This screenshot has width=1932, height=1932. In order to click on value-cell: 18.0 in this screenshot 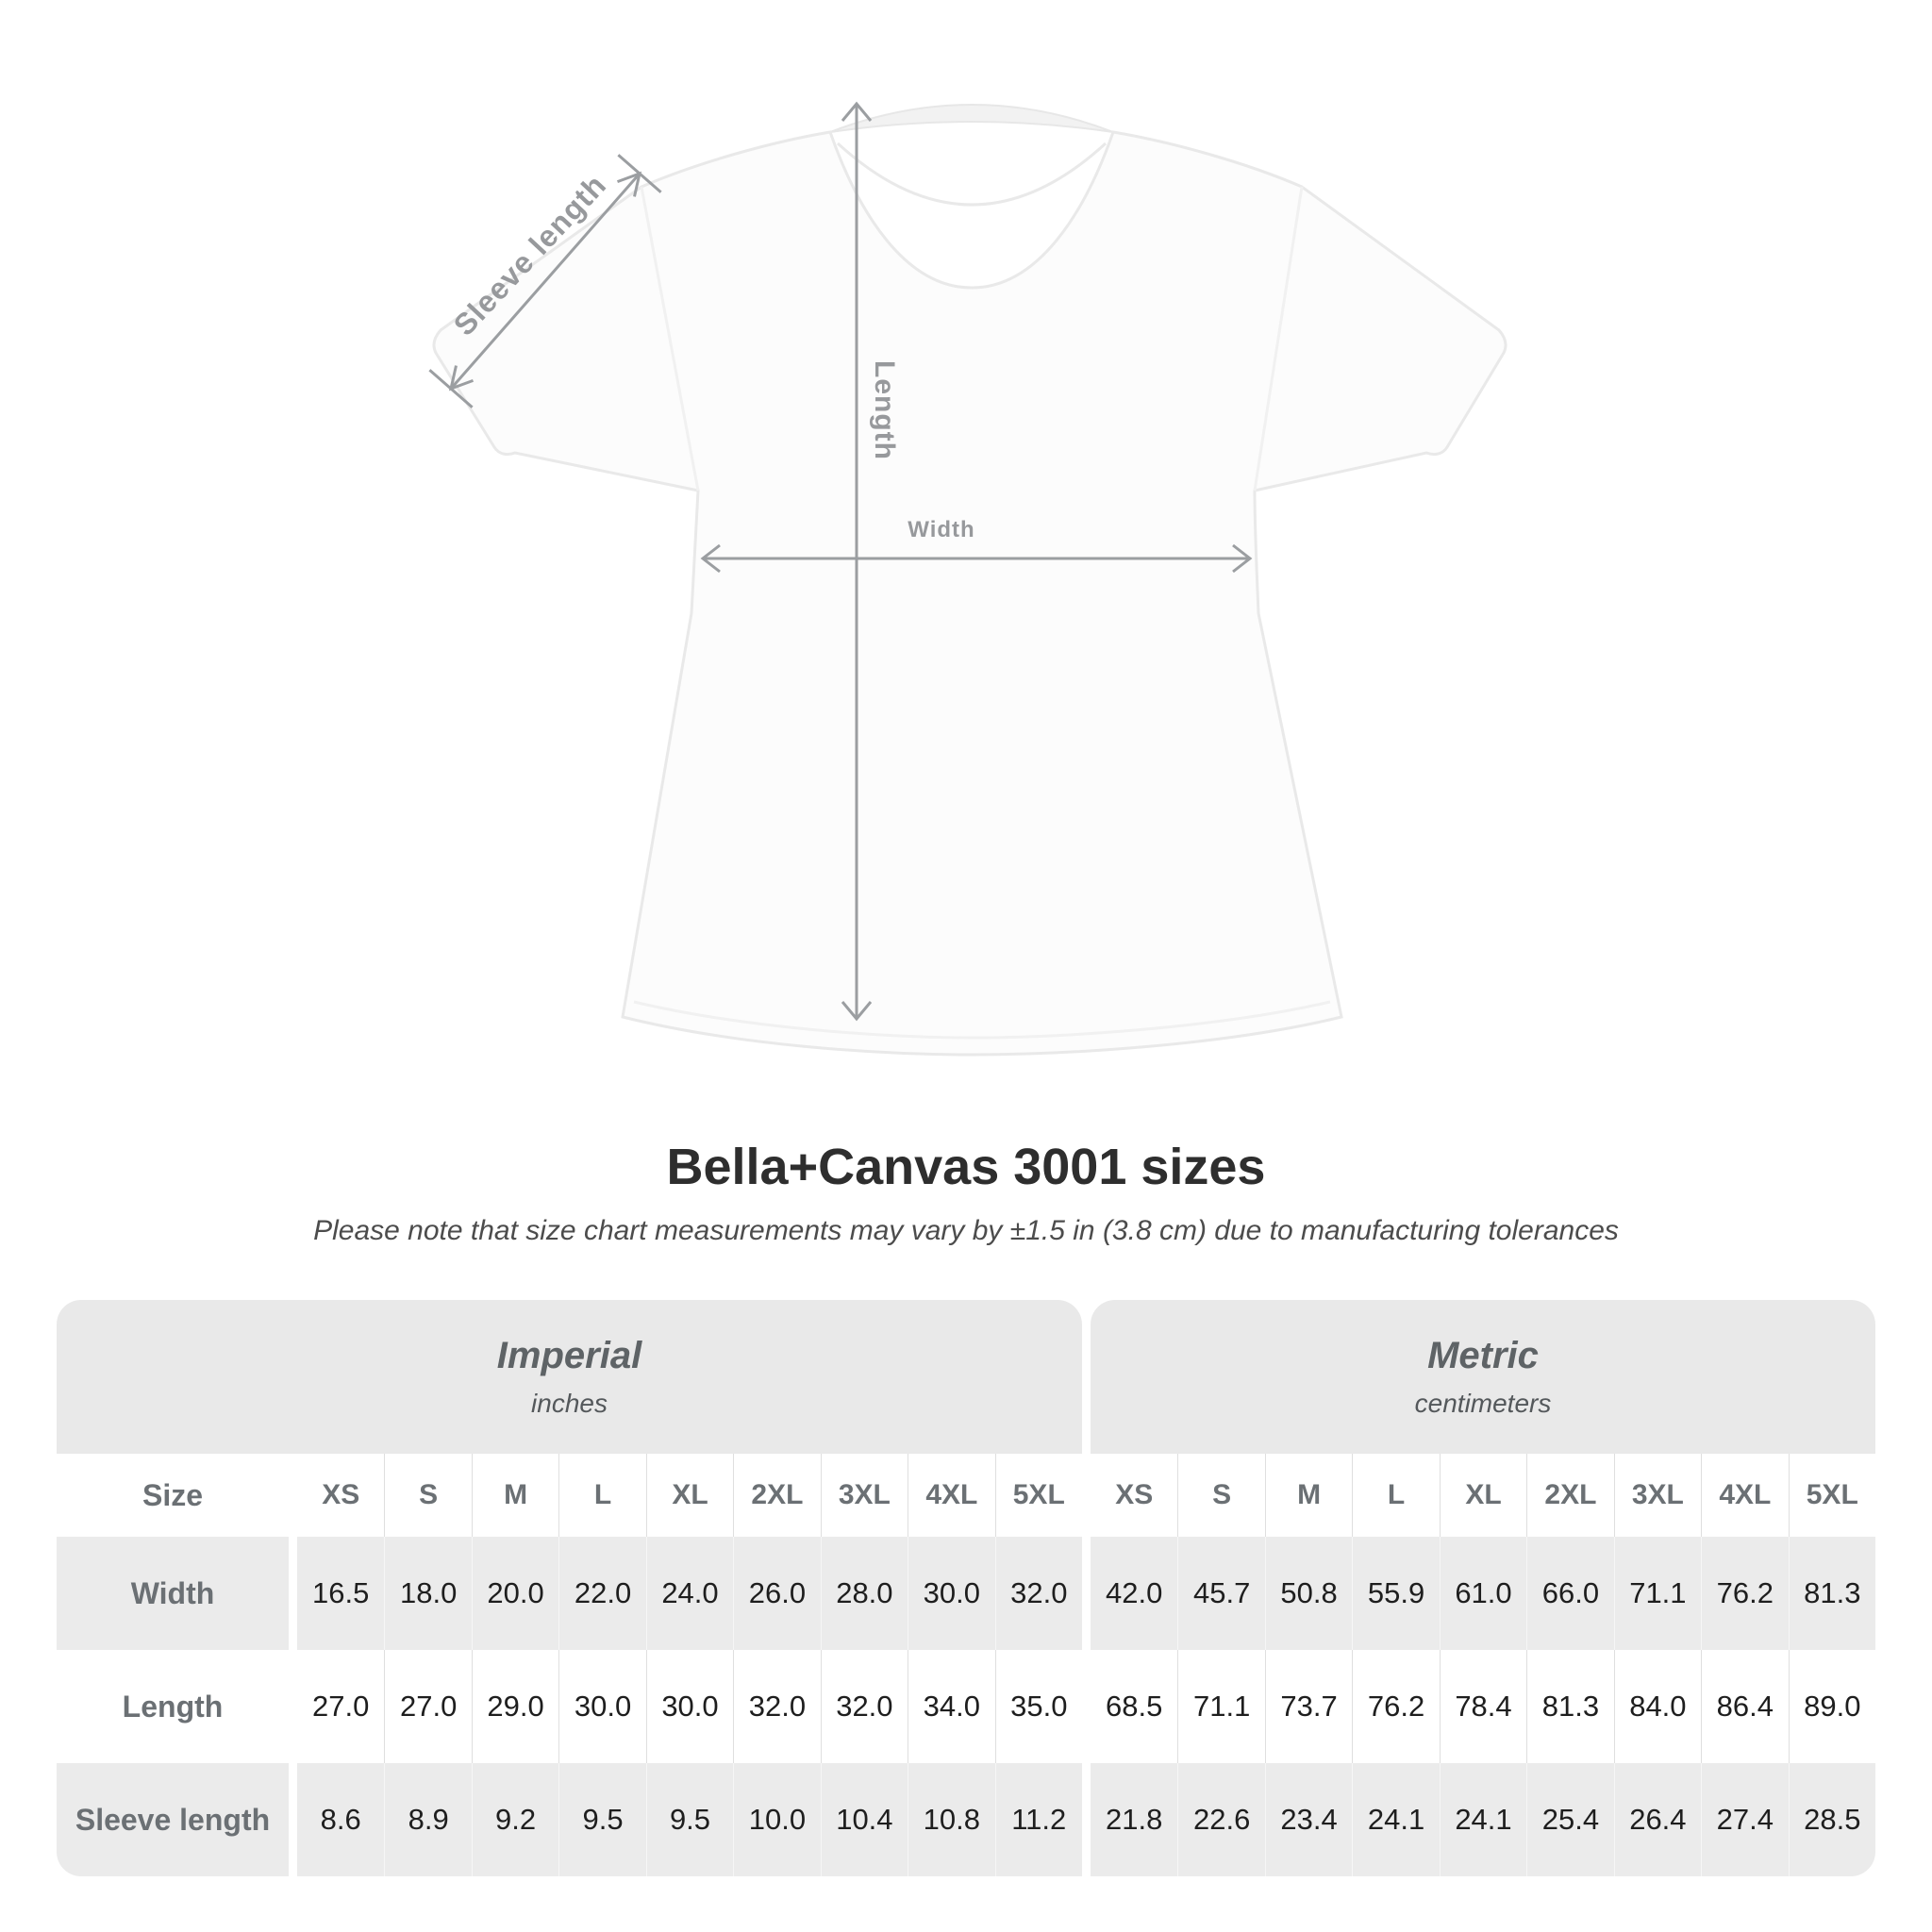, I will do `click(428, 1594)`.